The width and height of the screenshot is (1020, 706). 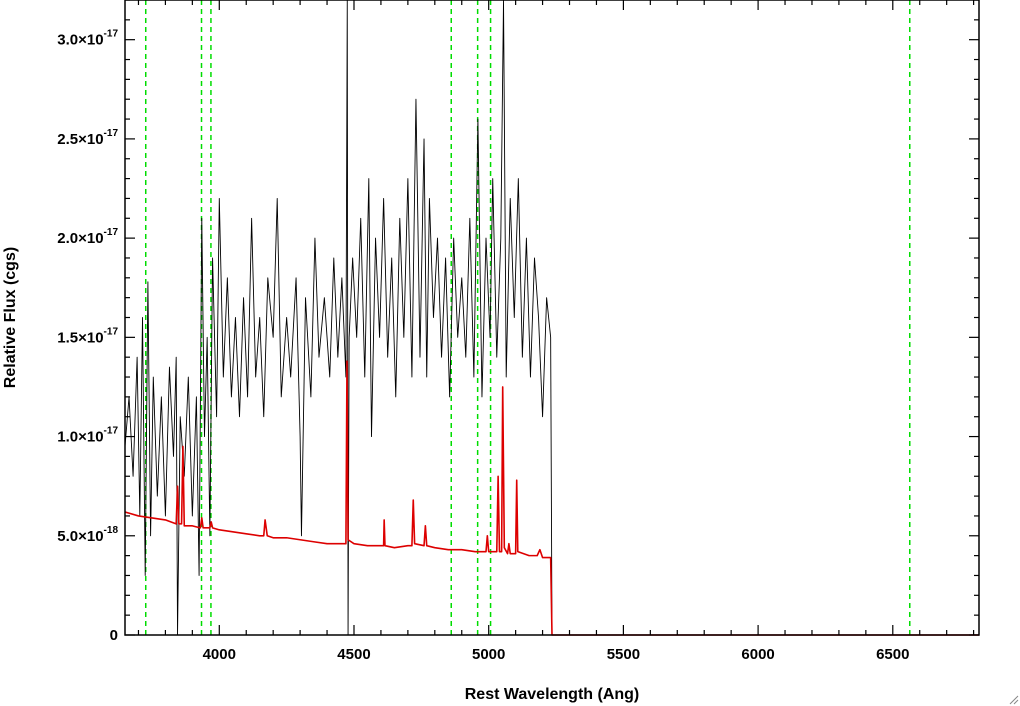 I want to click on x-tick-label: 5500, so click(x=623, y=654).